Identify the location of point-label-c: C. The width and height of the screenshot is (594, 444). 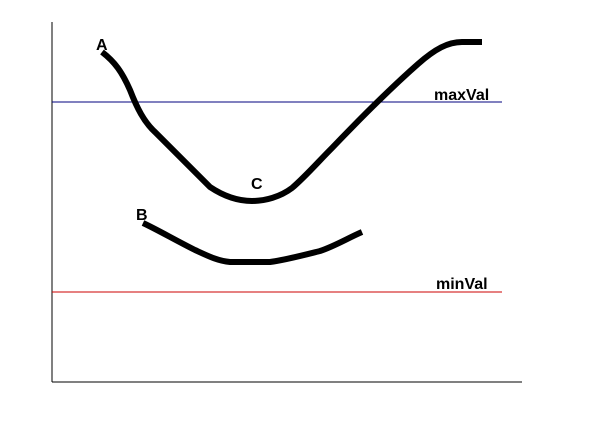
(257, 184).